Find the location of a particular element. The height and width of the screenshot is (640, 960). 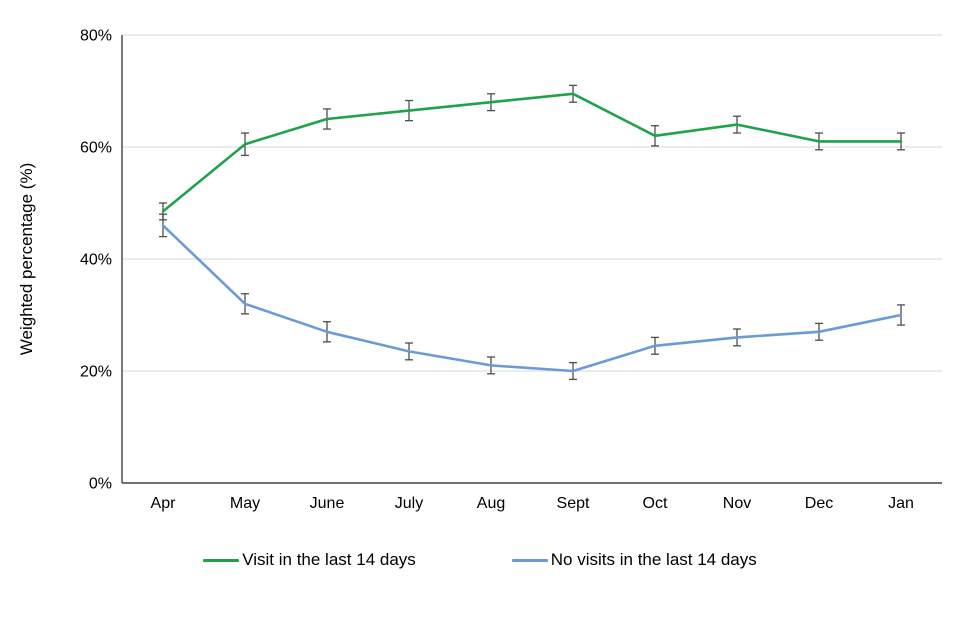

svg-text: Apr is located at coordinates (164, 503).